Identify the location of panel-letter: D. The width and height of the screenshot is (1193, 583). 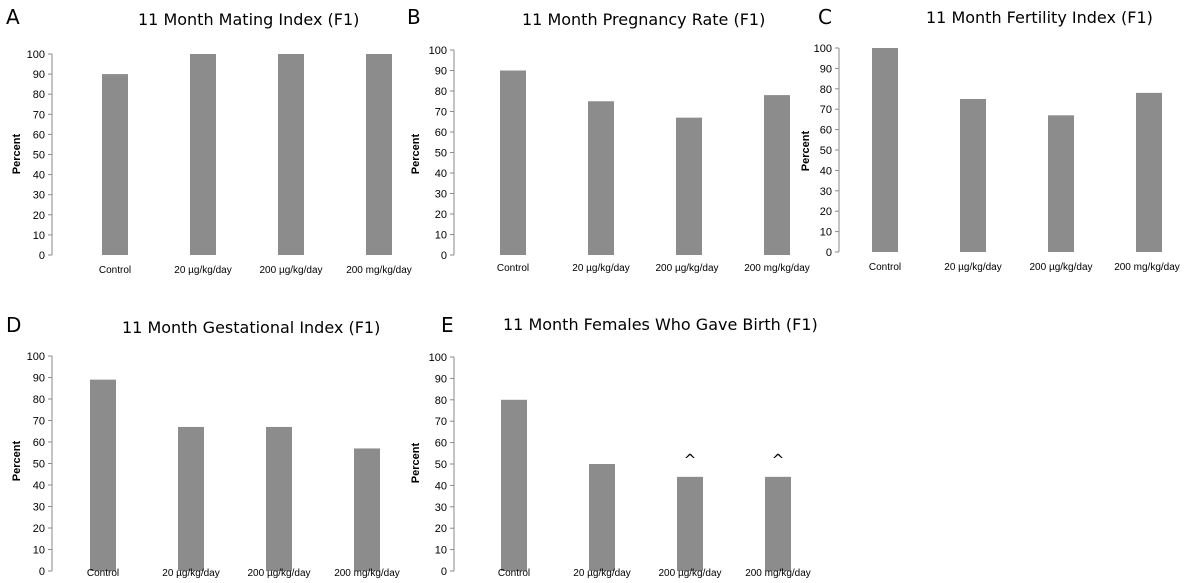
(14, 325).